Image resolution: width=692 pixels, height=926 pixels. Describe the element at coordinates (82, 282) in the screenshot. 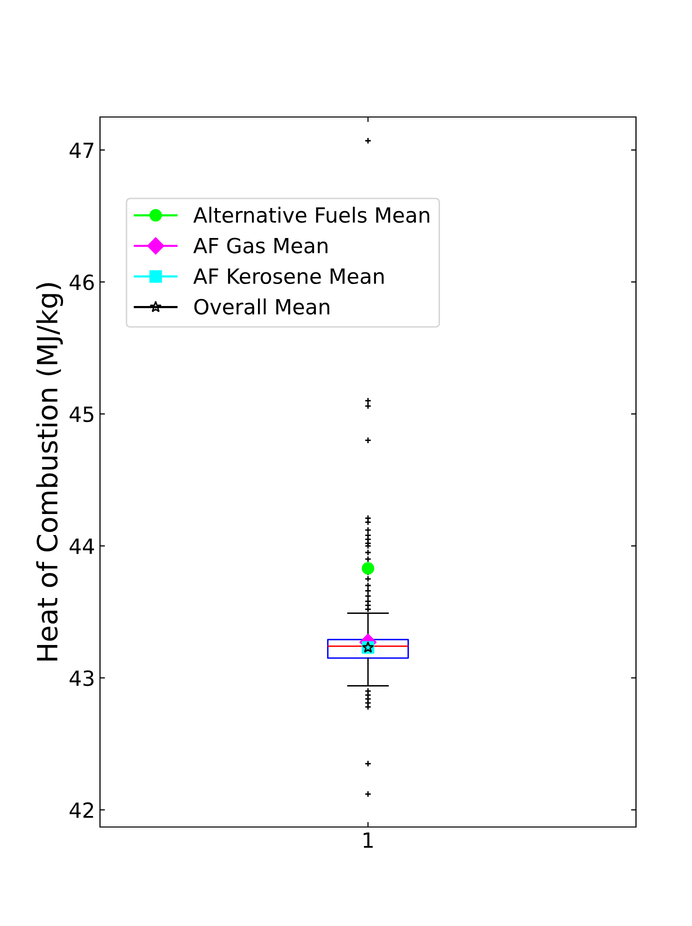

I see `y-tick-label: 46` at that location.